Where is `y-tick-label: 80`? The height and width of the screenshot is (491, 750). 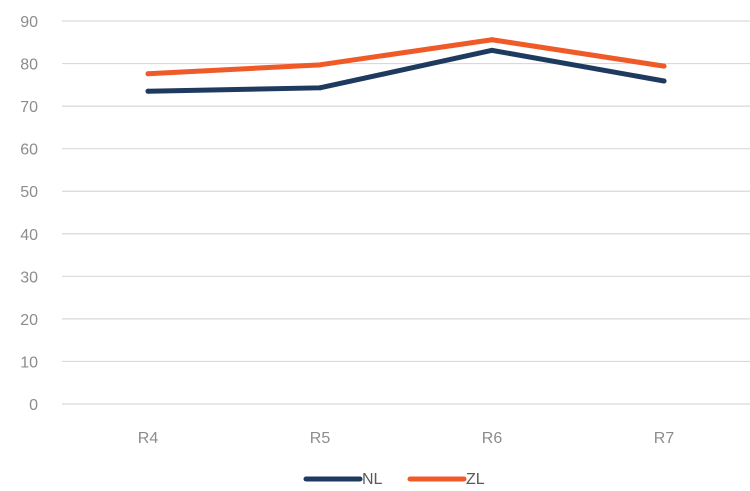 y-tick-label: 80 is located at coordinates (29, 65).